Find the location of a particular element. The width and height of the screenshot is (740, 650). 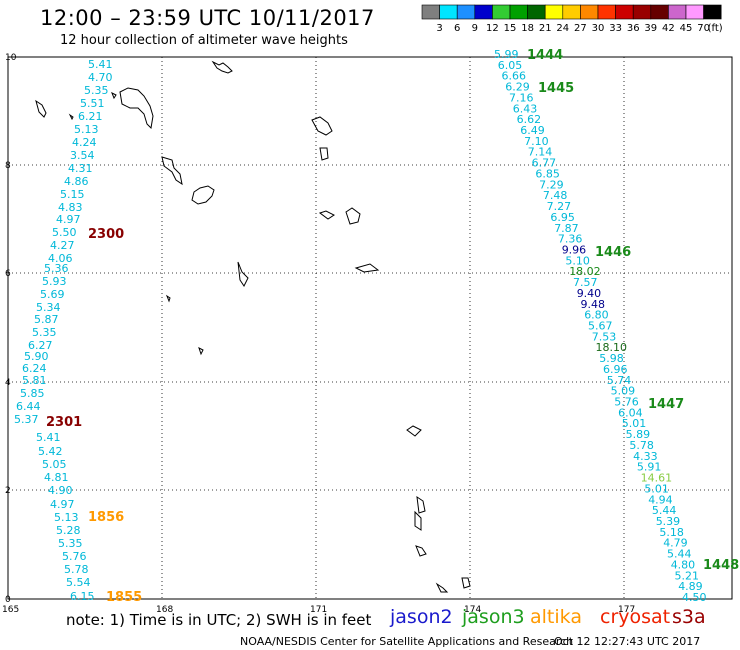

swh-value: 6.80 is located at coordinates (596, 315).